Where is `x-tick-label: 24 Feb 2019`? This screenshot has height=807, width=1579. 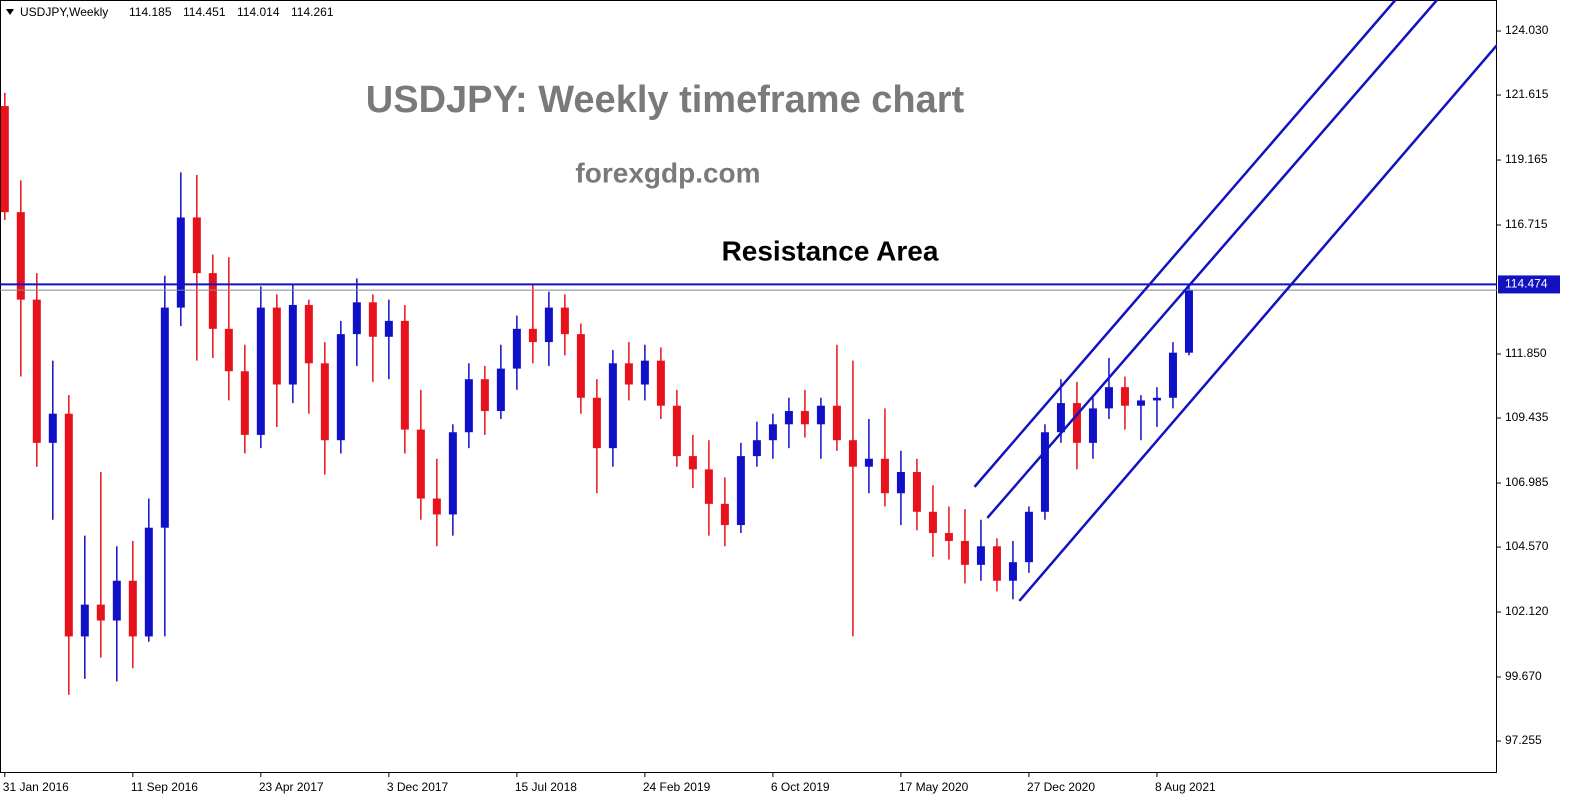 x-tick-label: 24 Feb 2019 is located at coordinates (677, 787).